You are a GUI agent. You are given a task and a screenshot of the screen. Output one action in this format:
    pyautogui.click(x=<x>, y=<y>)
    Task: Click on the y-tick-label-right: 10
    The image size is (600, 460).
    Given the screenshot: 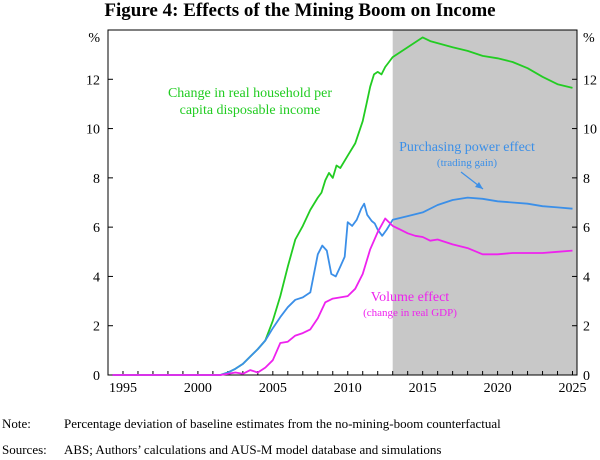 What is the action you would take?
    pyautogui.click(x=590, y=130)
    